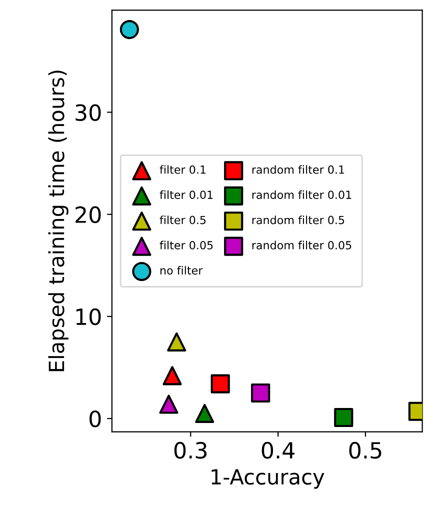 This screenshot has width=424, height=508. I want to click on y-tick-label: 10, so click(88, 317).